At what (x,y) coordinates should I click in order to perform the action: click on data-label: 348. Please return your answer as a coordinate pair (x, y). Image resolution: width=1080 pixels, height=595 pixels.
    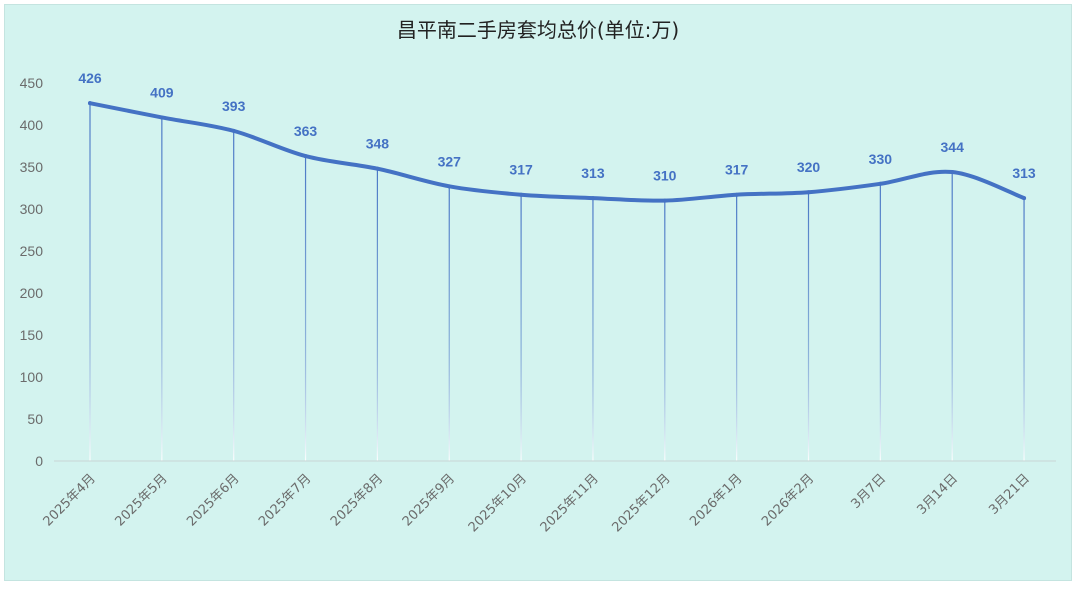
    Looking at the image, I should click on (378, 144).